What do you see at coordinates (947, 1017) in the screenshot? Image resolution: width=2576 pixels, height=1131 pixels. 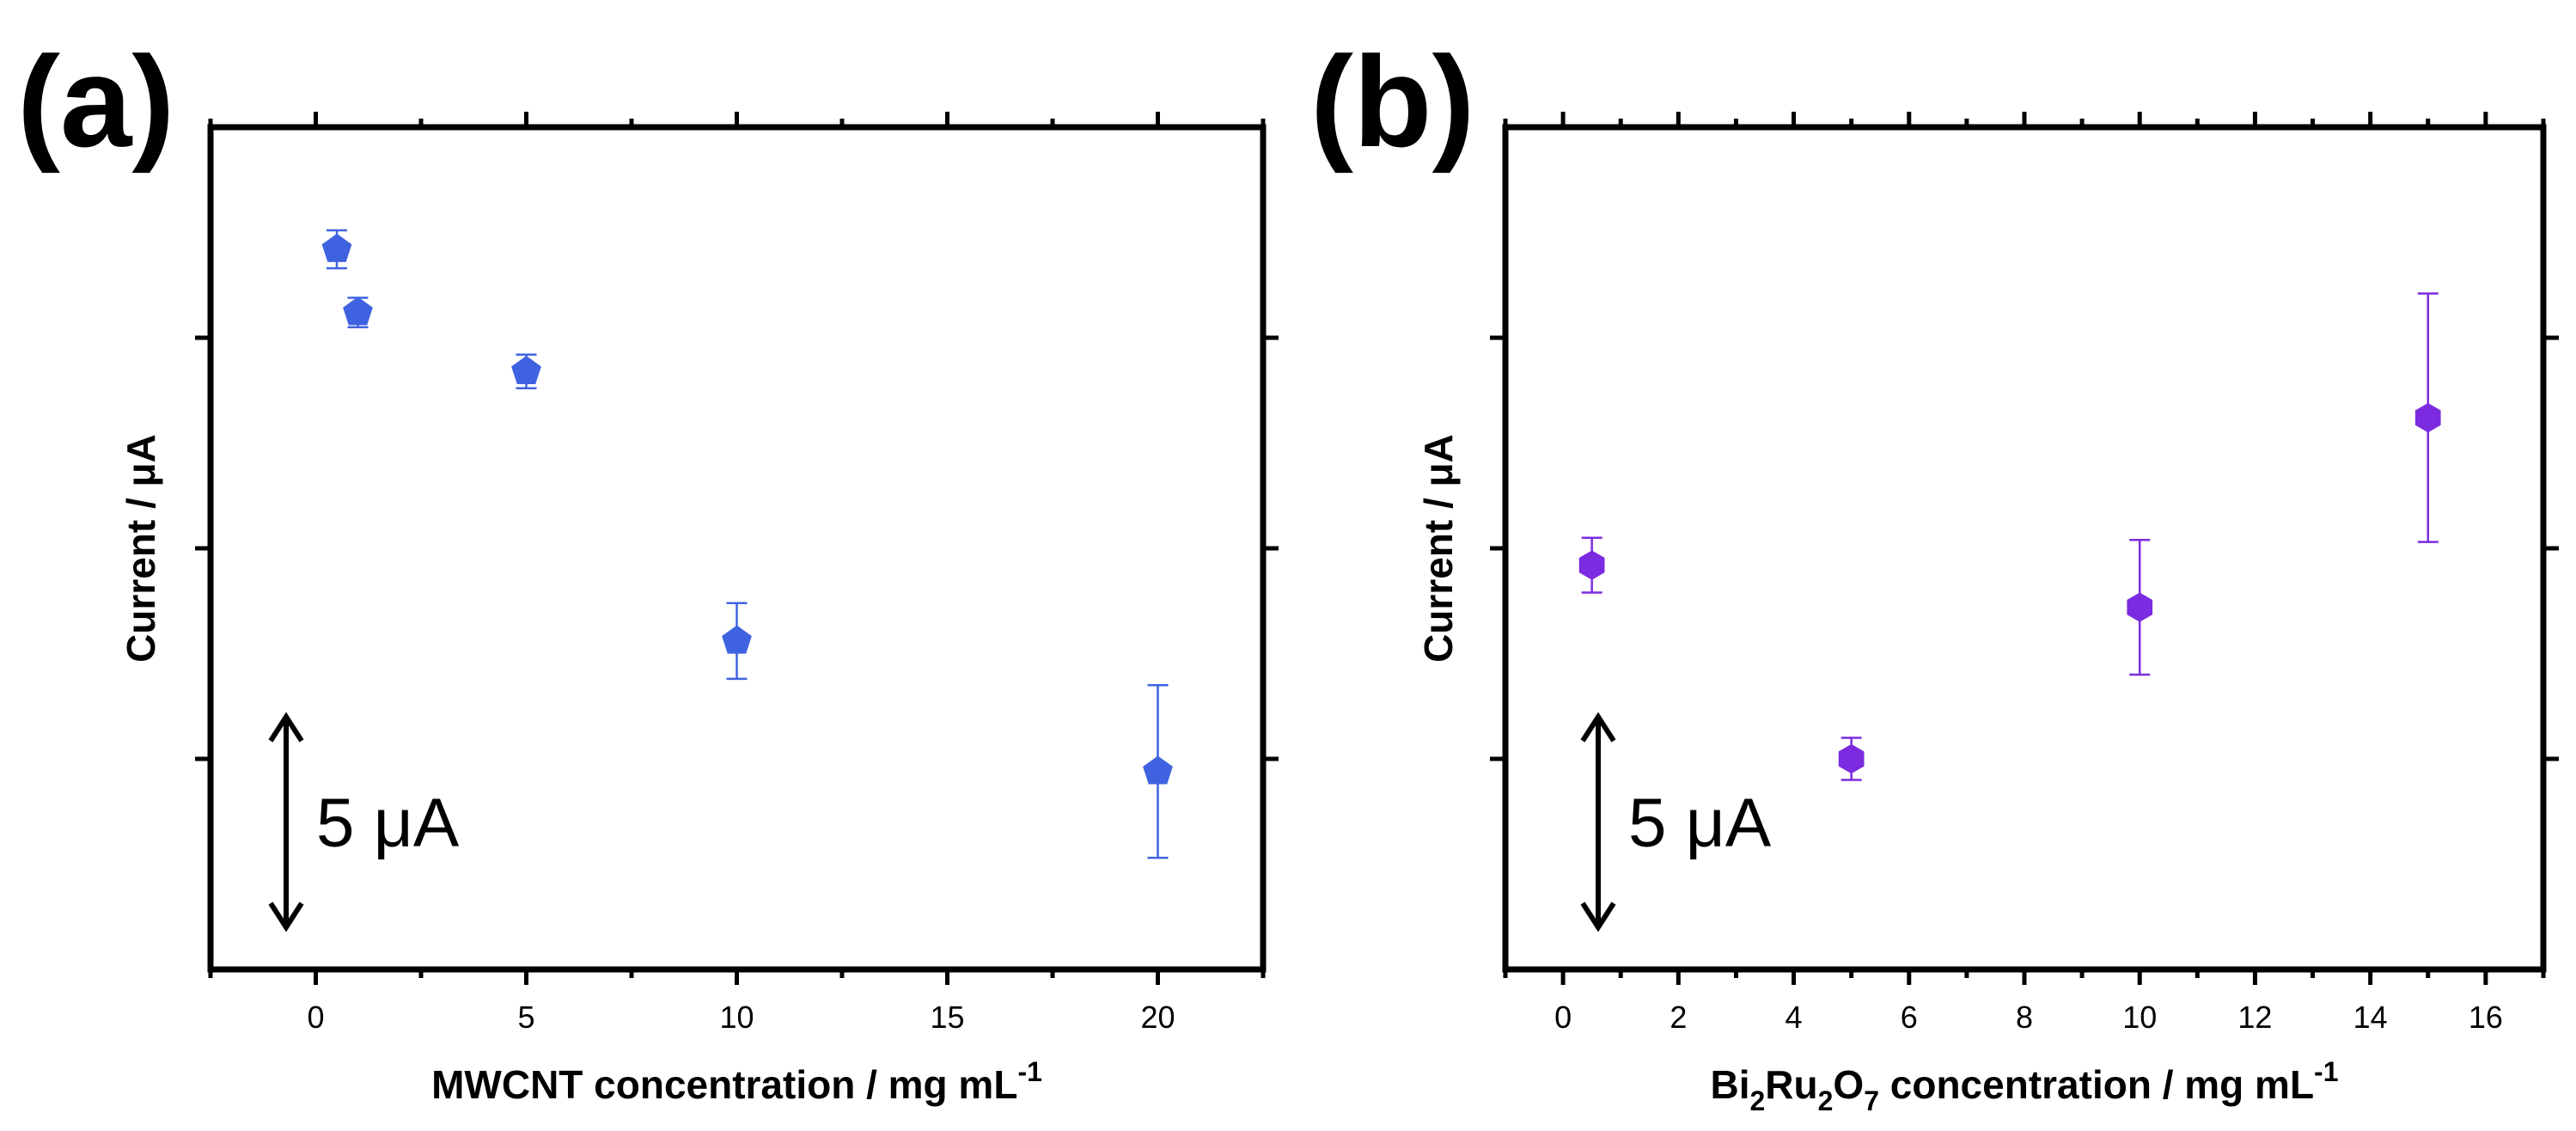 I see `x-tick-label: 15` at bounding box center [947, 1017].